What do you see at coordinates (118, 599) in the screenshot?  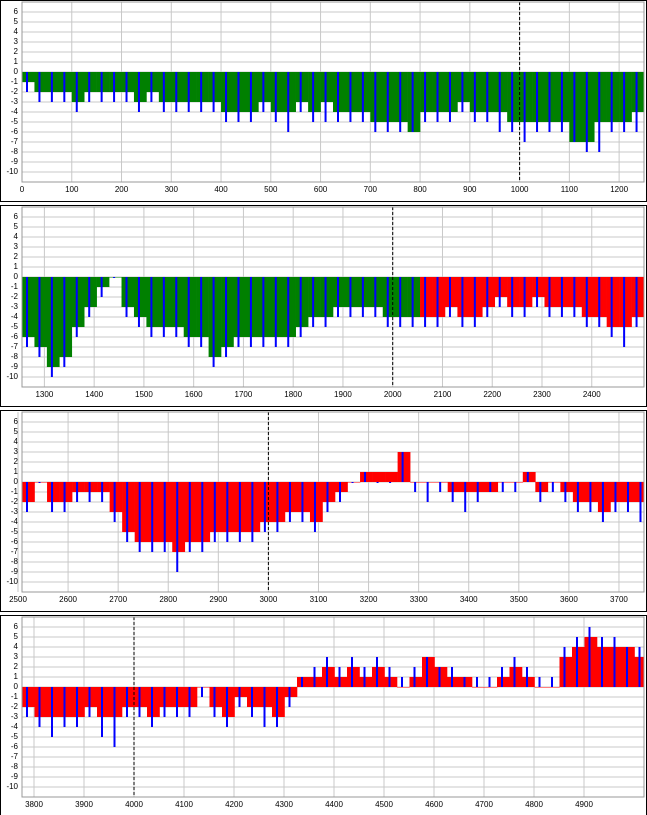 I see `x-tick-label: 2700` at bounding box center [118, 599].